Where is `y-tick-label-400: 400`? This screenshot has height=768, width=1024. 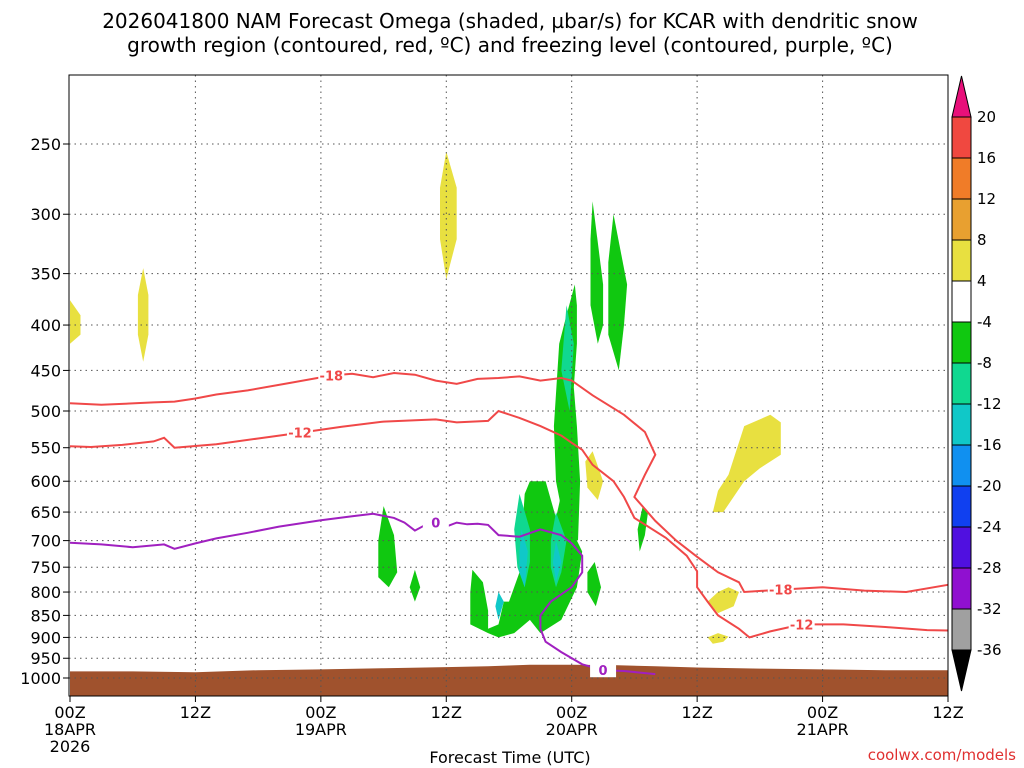
y-tick-label-400: 400 is located at coordinates (45, 325).